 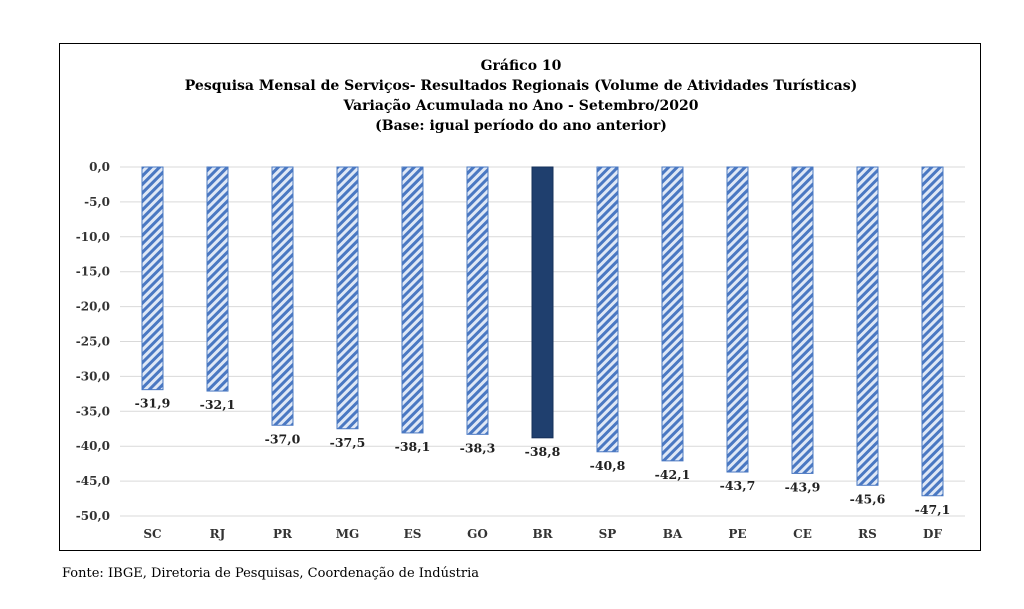 I want to click on category-label-pe: PE, so click(x=737, y=534).